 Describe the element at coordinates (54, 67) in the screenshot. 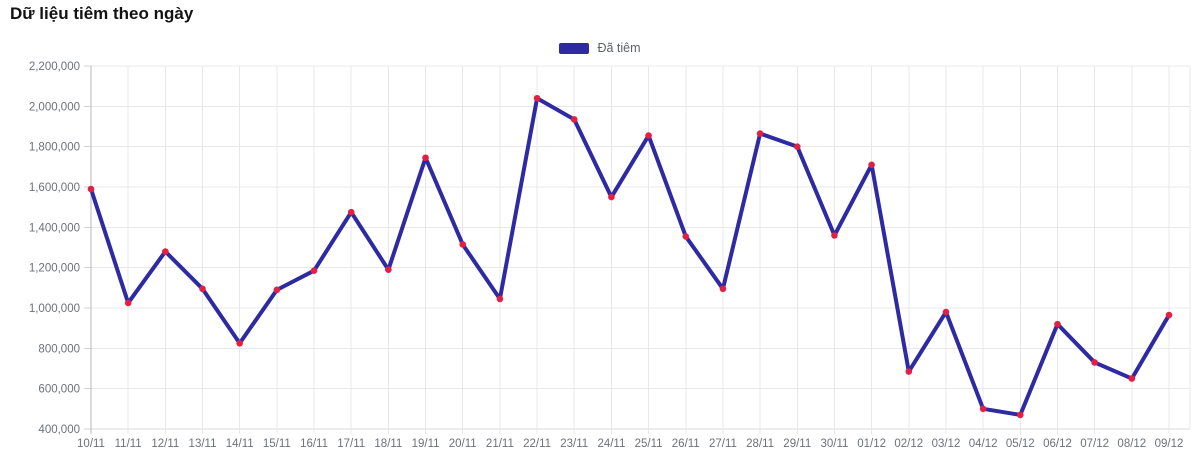

I see `y-tick-label: 2,200,000` at that location.